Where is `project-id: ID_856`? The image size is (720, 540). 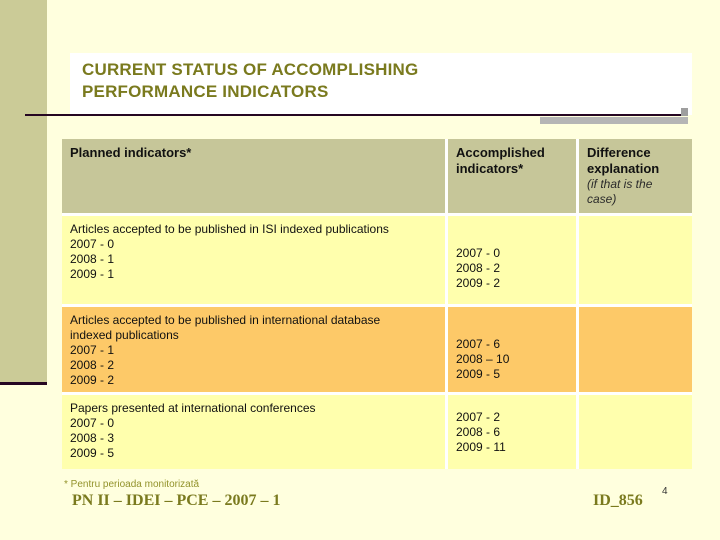
project-id: ID_856 is located at coordinates (618, 500).